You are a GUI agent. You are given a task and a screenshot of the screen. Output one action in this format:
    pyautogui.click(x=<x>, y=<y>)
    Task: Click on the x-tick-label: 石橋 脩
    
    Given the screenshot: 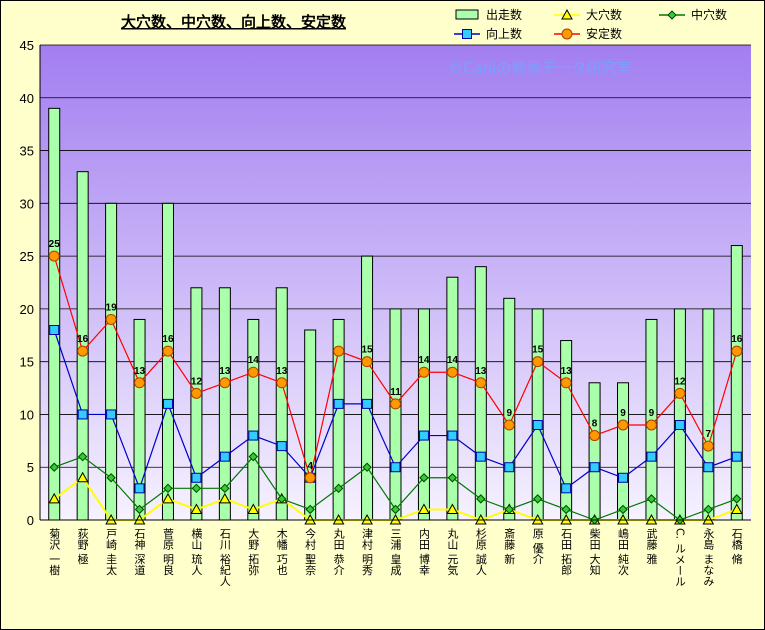 What is the action you would take?
    pyautogui.click(x=736, y=546)
    